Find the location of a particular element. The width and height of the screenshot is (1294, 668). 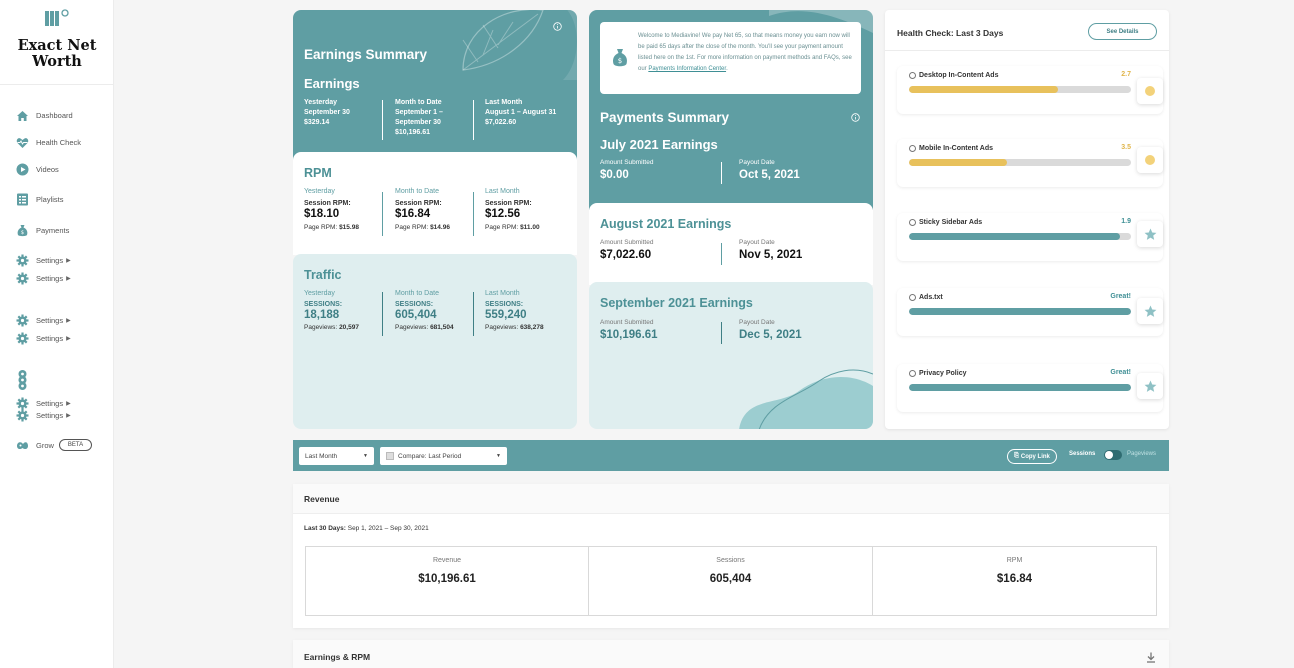

health-row-mobile-in-content-ads: Mobile In-Content Ads 3.5 is located at coordinates (1030, 163).